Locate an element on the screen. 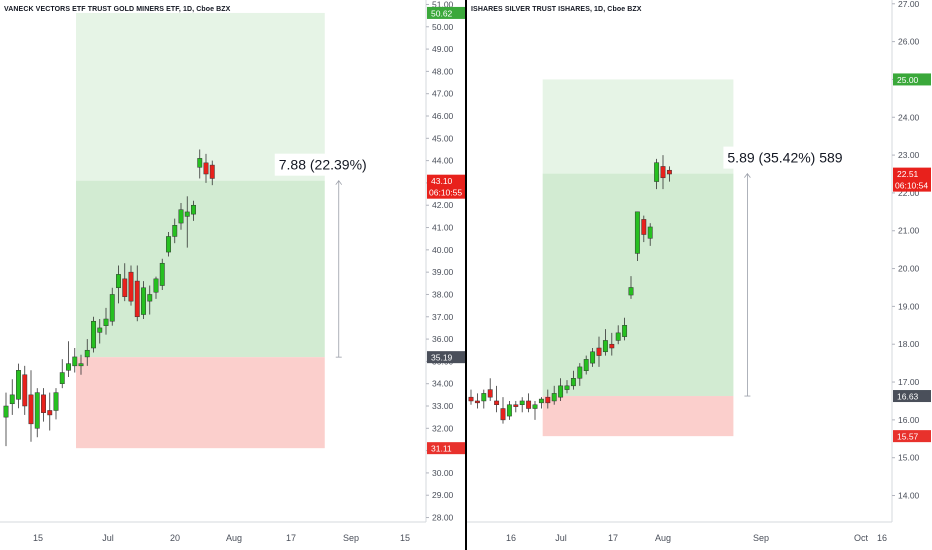 The height and width of the screenshot is (550, 932). gdx-entry-badge-bg is located at coordinates (446, 357).